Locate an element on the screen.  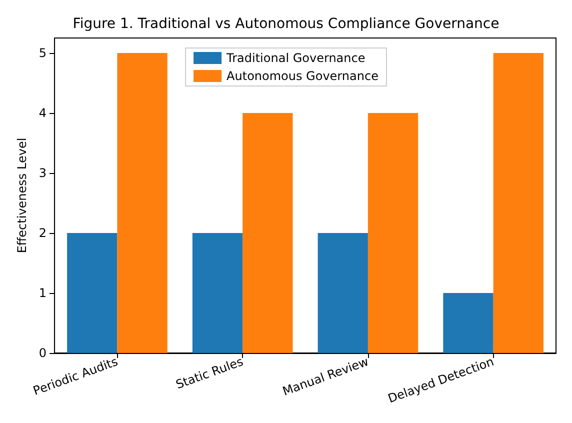
y-tick-label: 1 is located at coordinates (42, 293).